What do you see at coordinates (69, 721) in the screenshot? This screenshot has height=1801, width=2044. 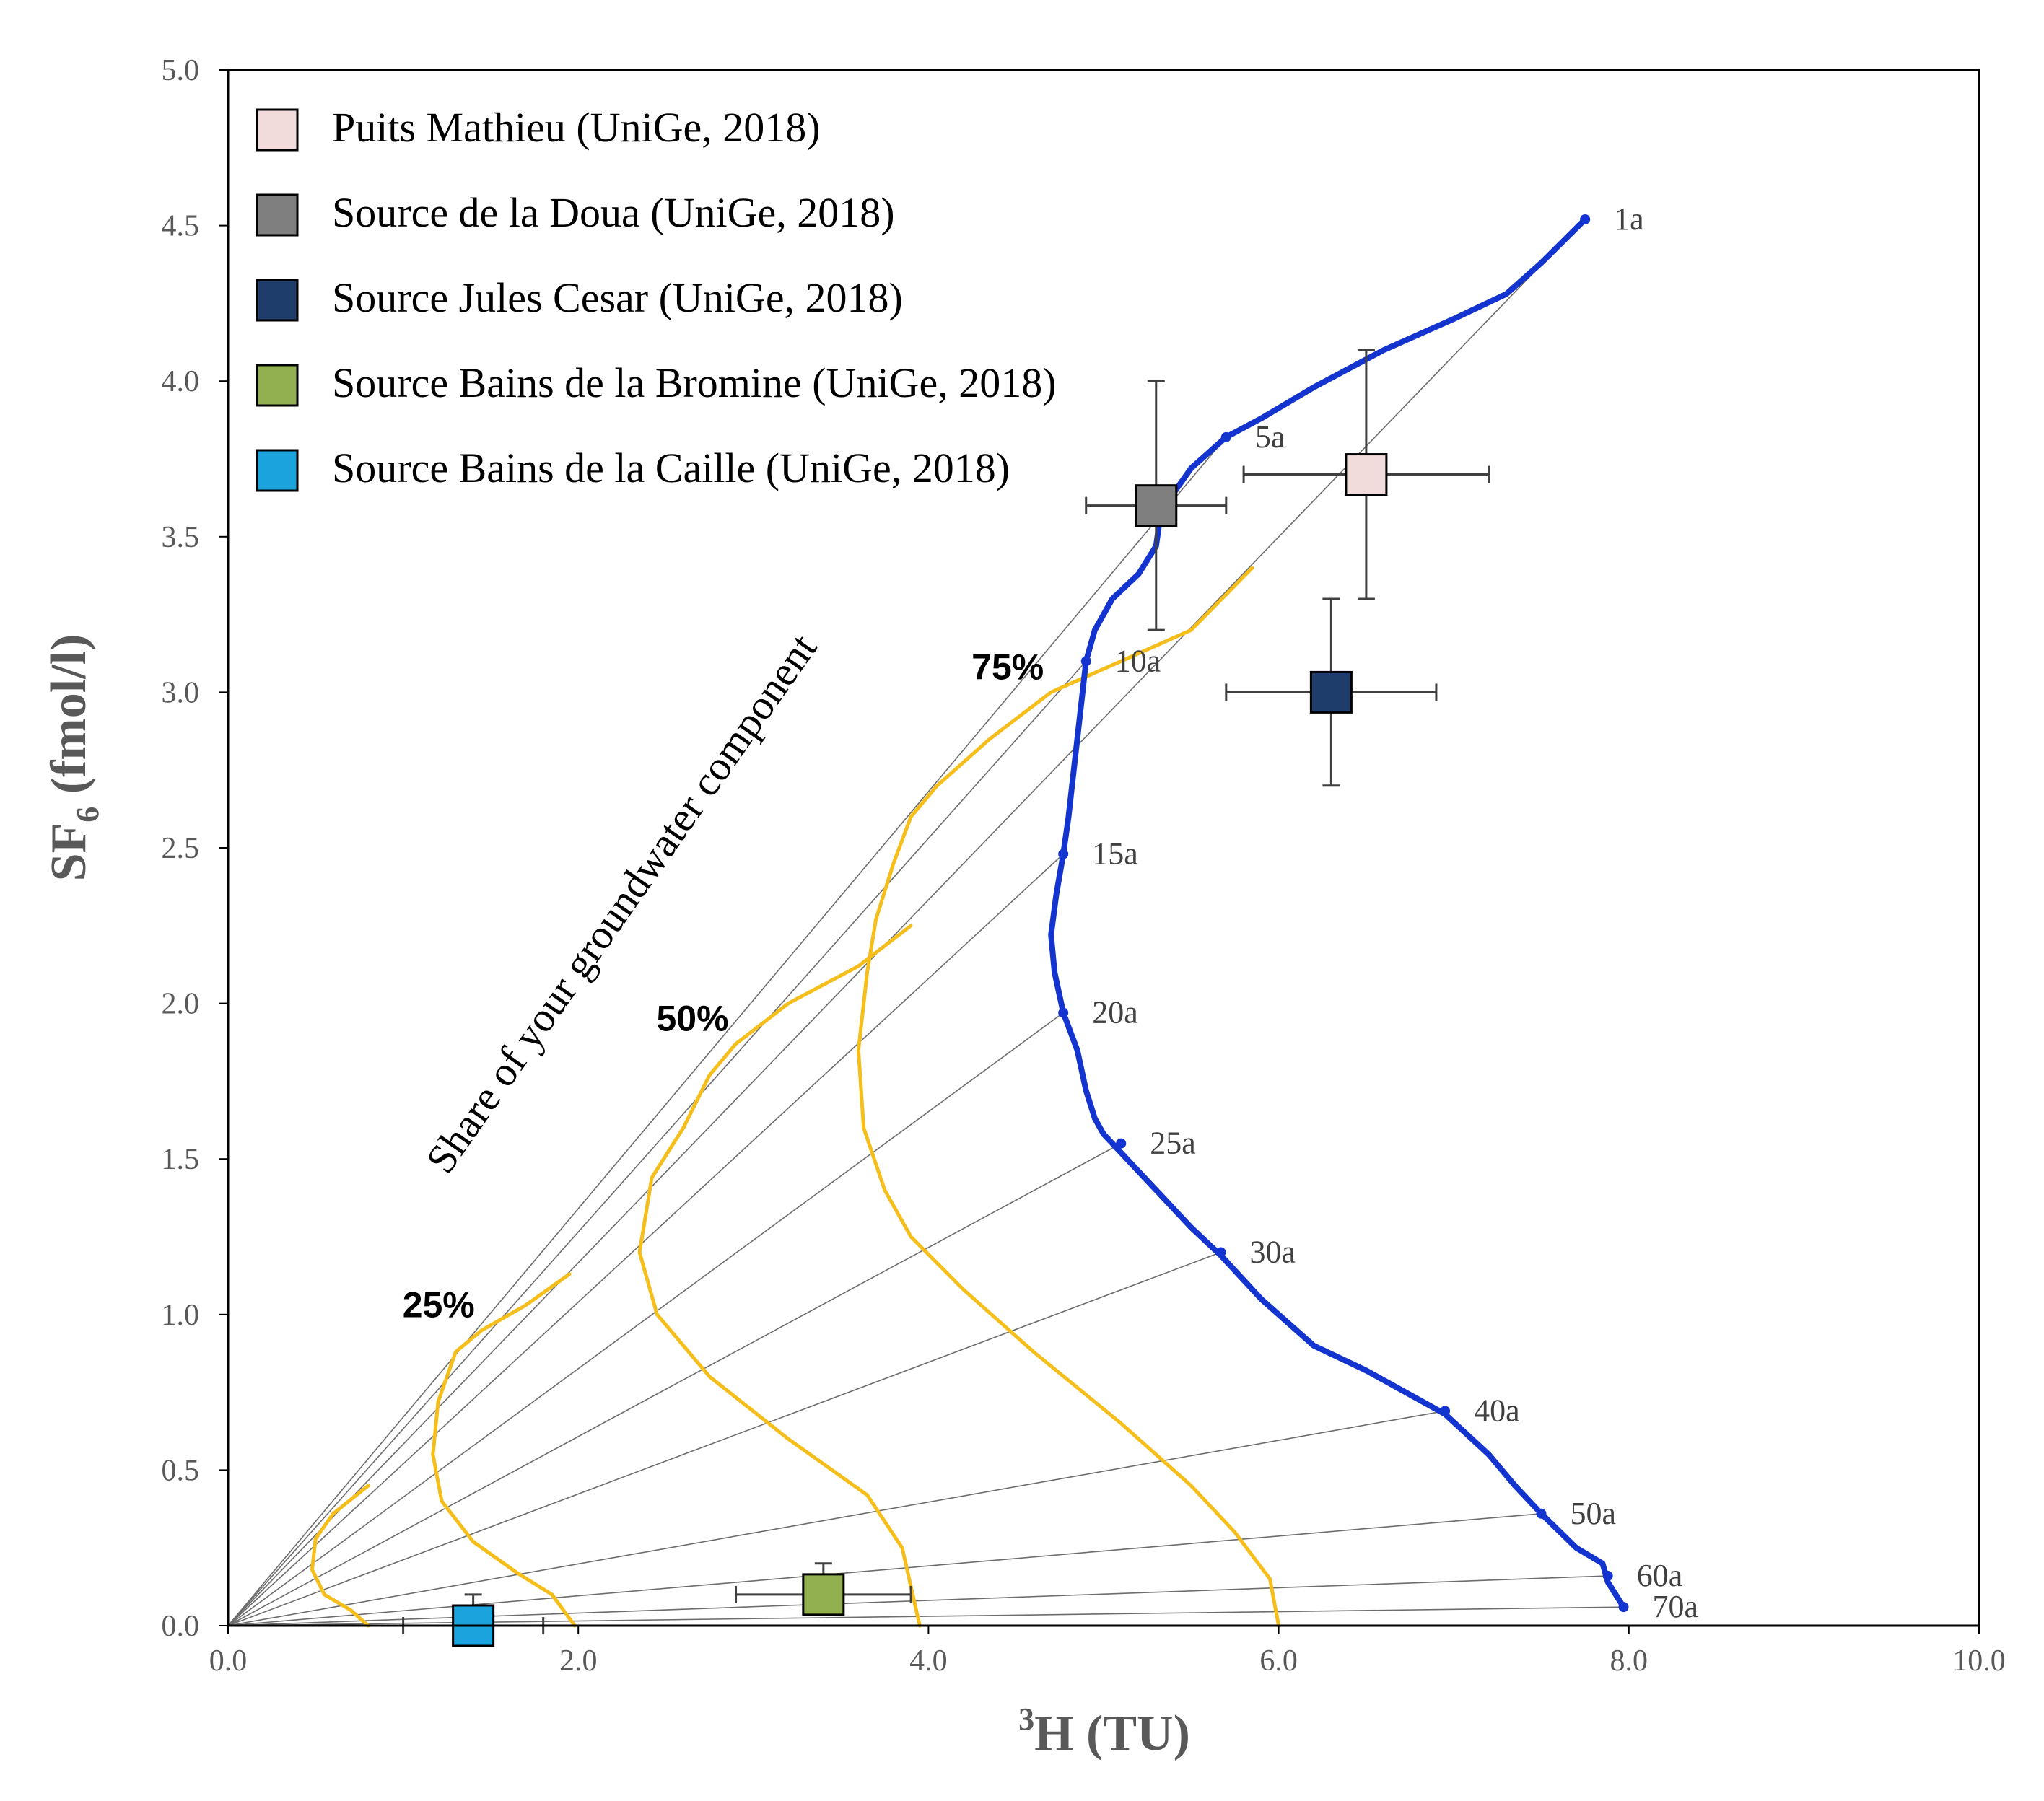 I see `y-axis-title-rest: (fmol/l)` at bounding box center [69, 721].